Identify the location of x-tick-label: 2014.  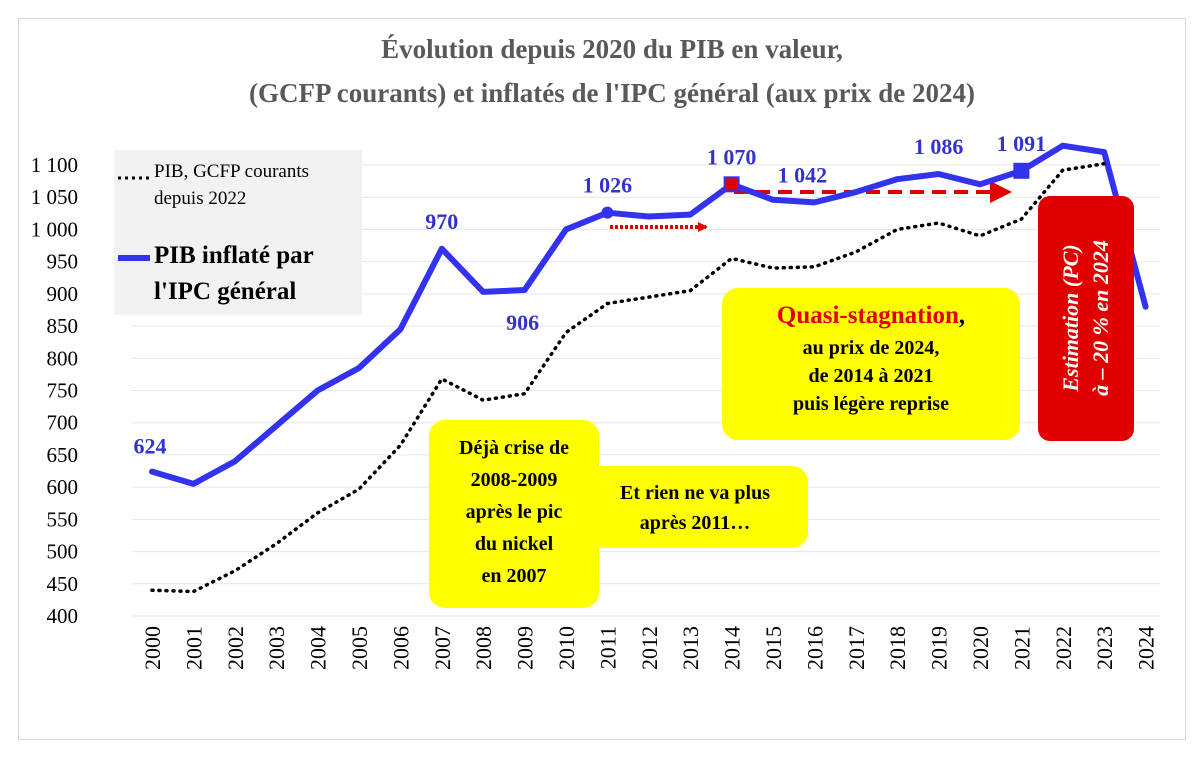
(732, 648).